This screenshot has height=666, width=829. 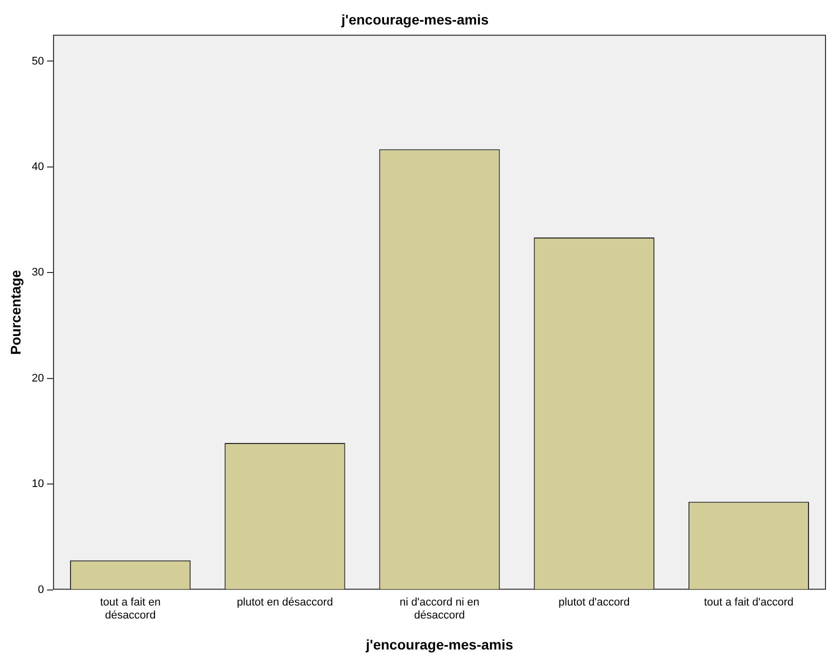 What do you see at coordinates (130, 609) in the screenshot?
I see `x-tick-label: tout a fait en désaccord` at bounding box center [130, 609].